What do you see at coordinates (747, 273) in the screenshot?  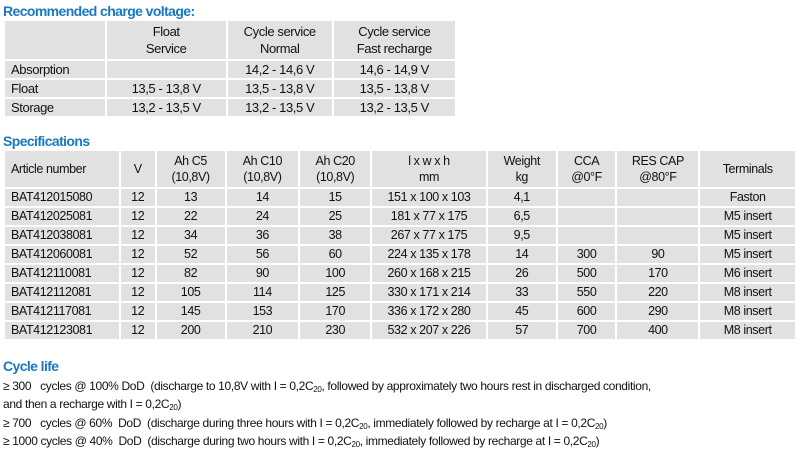 I see `table-cell: M6 insert` at bounding box center [747, 273].